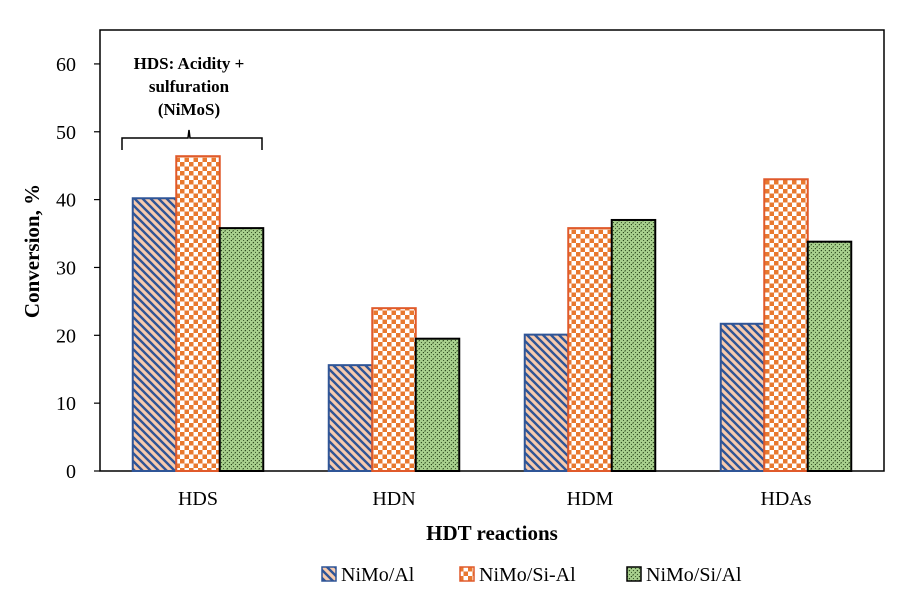 The width and height of the screenshot is (900, 601). I want to click on y-tick-label: 0, so click(71, 472).